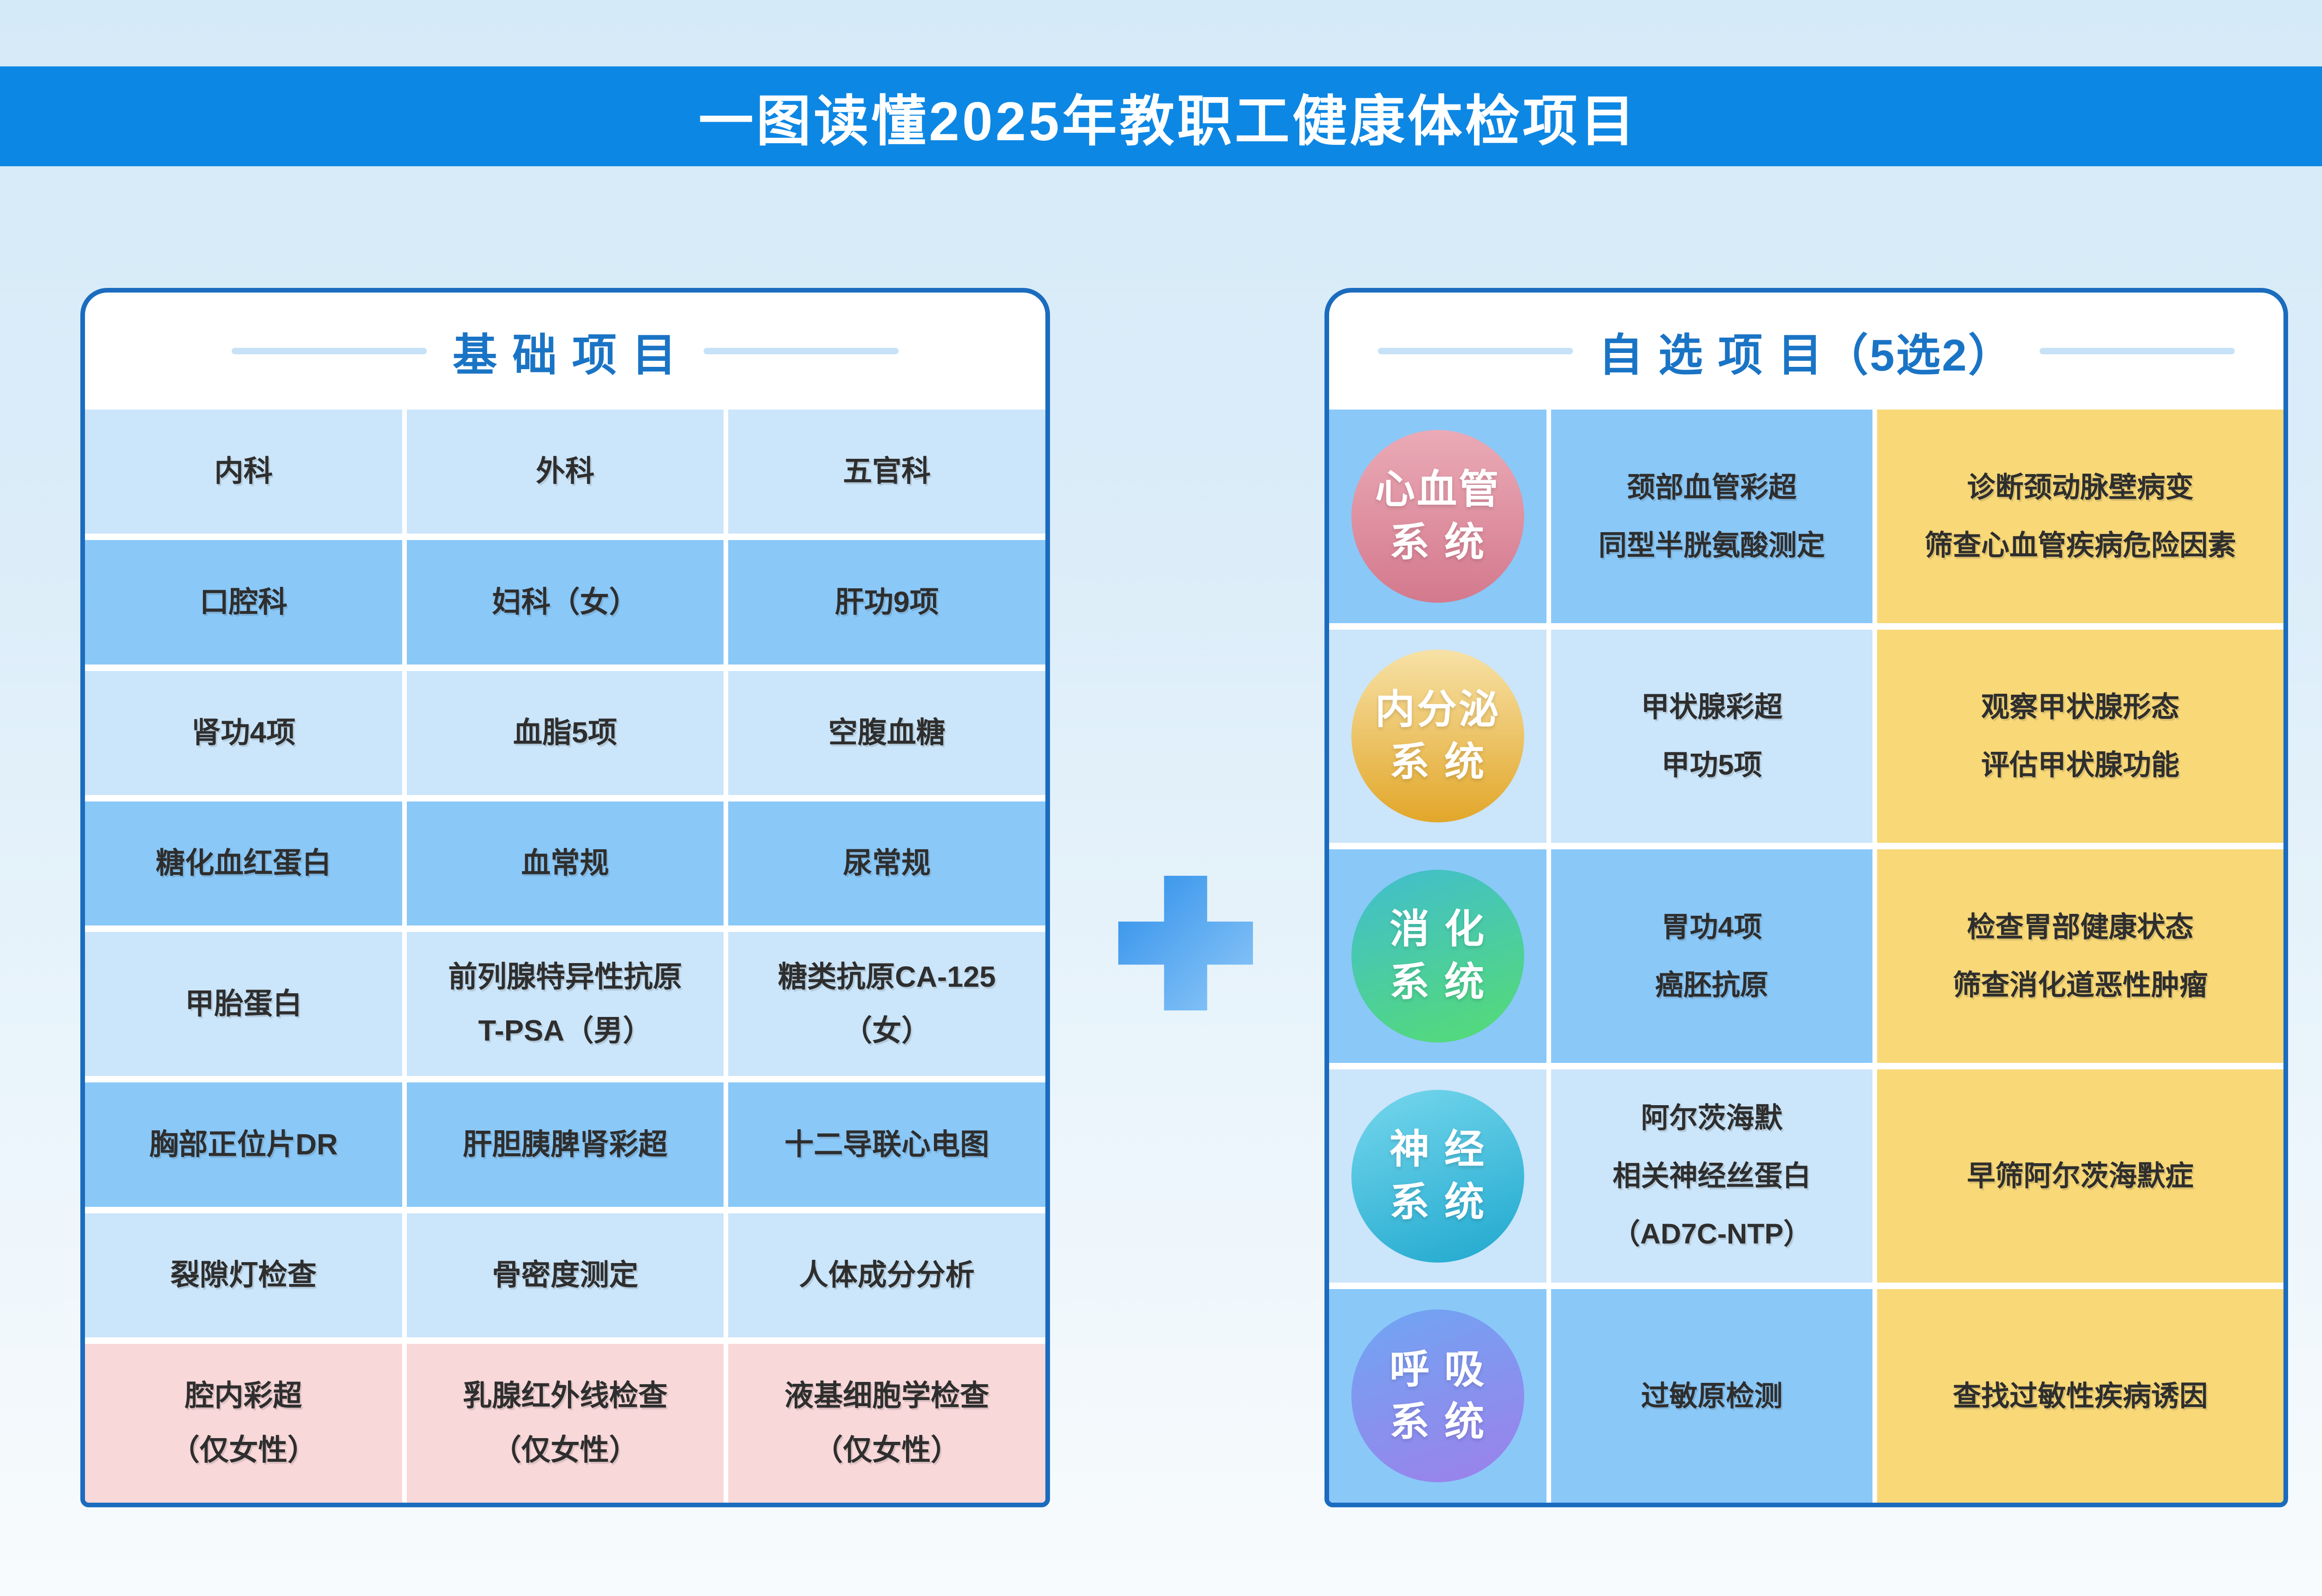 This screenshot has height=1596, width=2322. I want to click on basic-item-cell-female-only: 乳腺红外线检查 （仅女性）, so click(565, 1423).